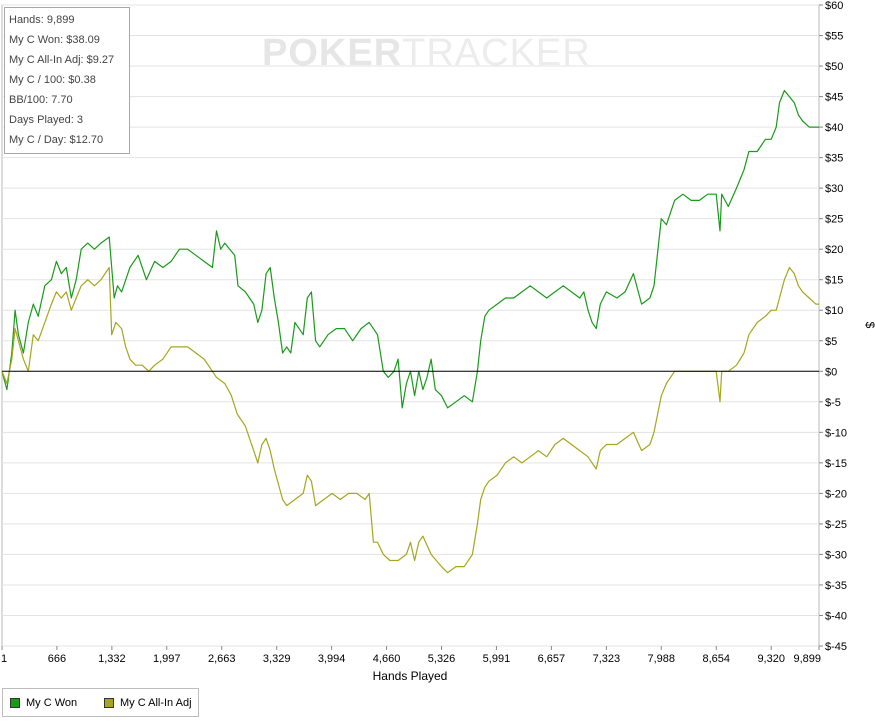  What do you see at coordinates (834, 311) in the screenshot?
I see `y-tick-label: $10` at bounding box center [834, 311].